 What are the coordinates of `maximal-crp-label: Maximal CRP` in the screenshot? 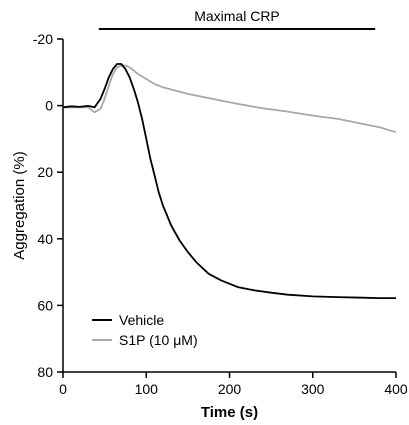 It's located at (237, 16).